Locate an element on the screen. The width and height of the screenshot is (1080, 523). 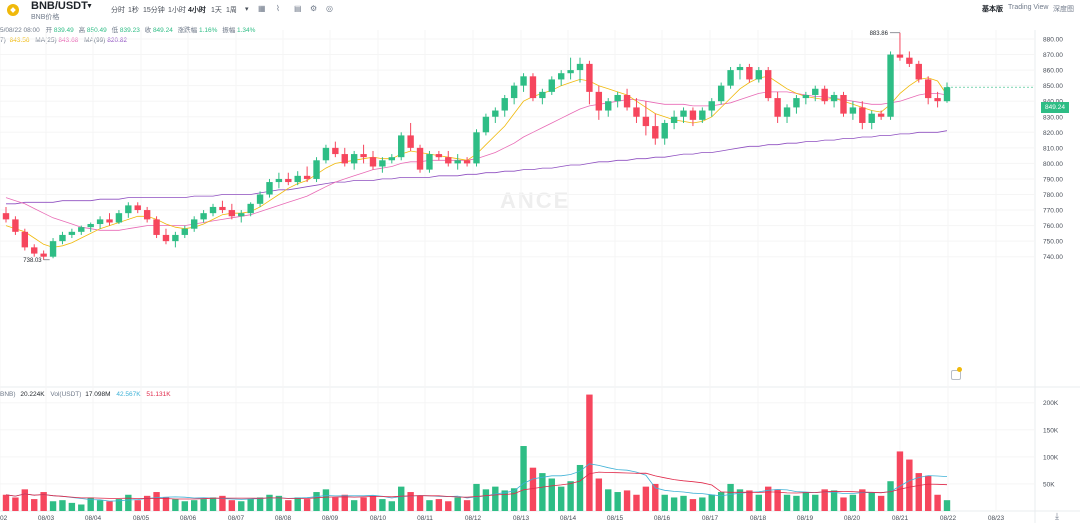
price-tick-label: 880.00 is located at coordinates (1053, 40).